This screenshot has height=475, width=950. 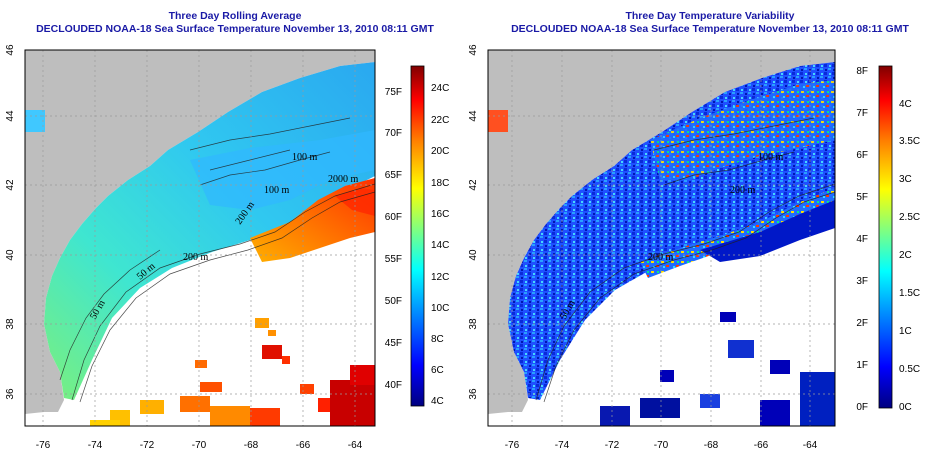 What do you see at coordinates (393, 217) in the screenshot?
I see `left-colorbar-f-label: 60F` at bounding box center [393, 217].